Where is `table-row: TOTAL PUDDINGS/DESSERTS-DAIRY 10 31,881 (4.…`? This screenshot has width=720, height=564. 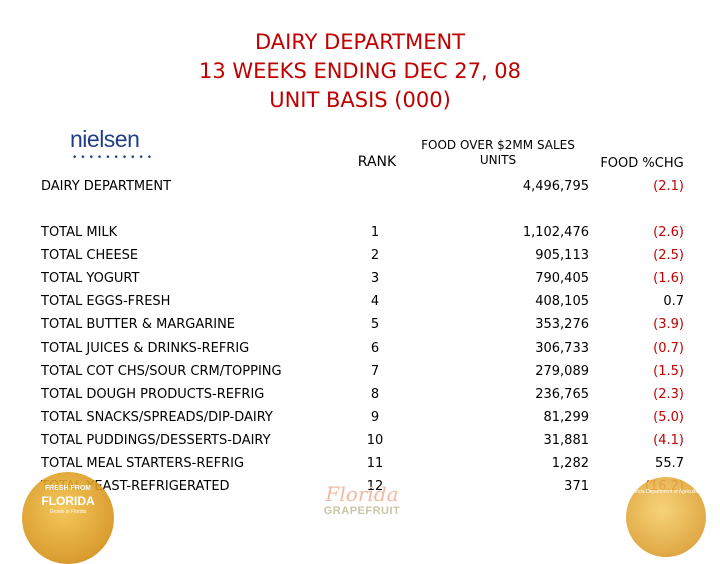 table-row: TOTAL PUDDINGS/DESSERTS-DAIRY 10 31,881 (4.… is located at coordinates (360, 441).